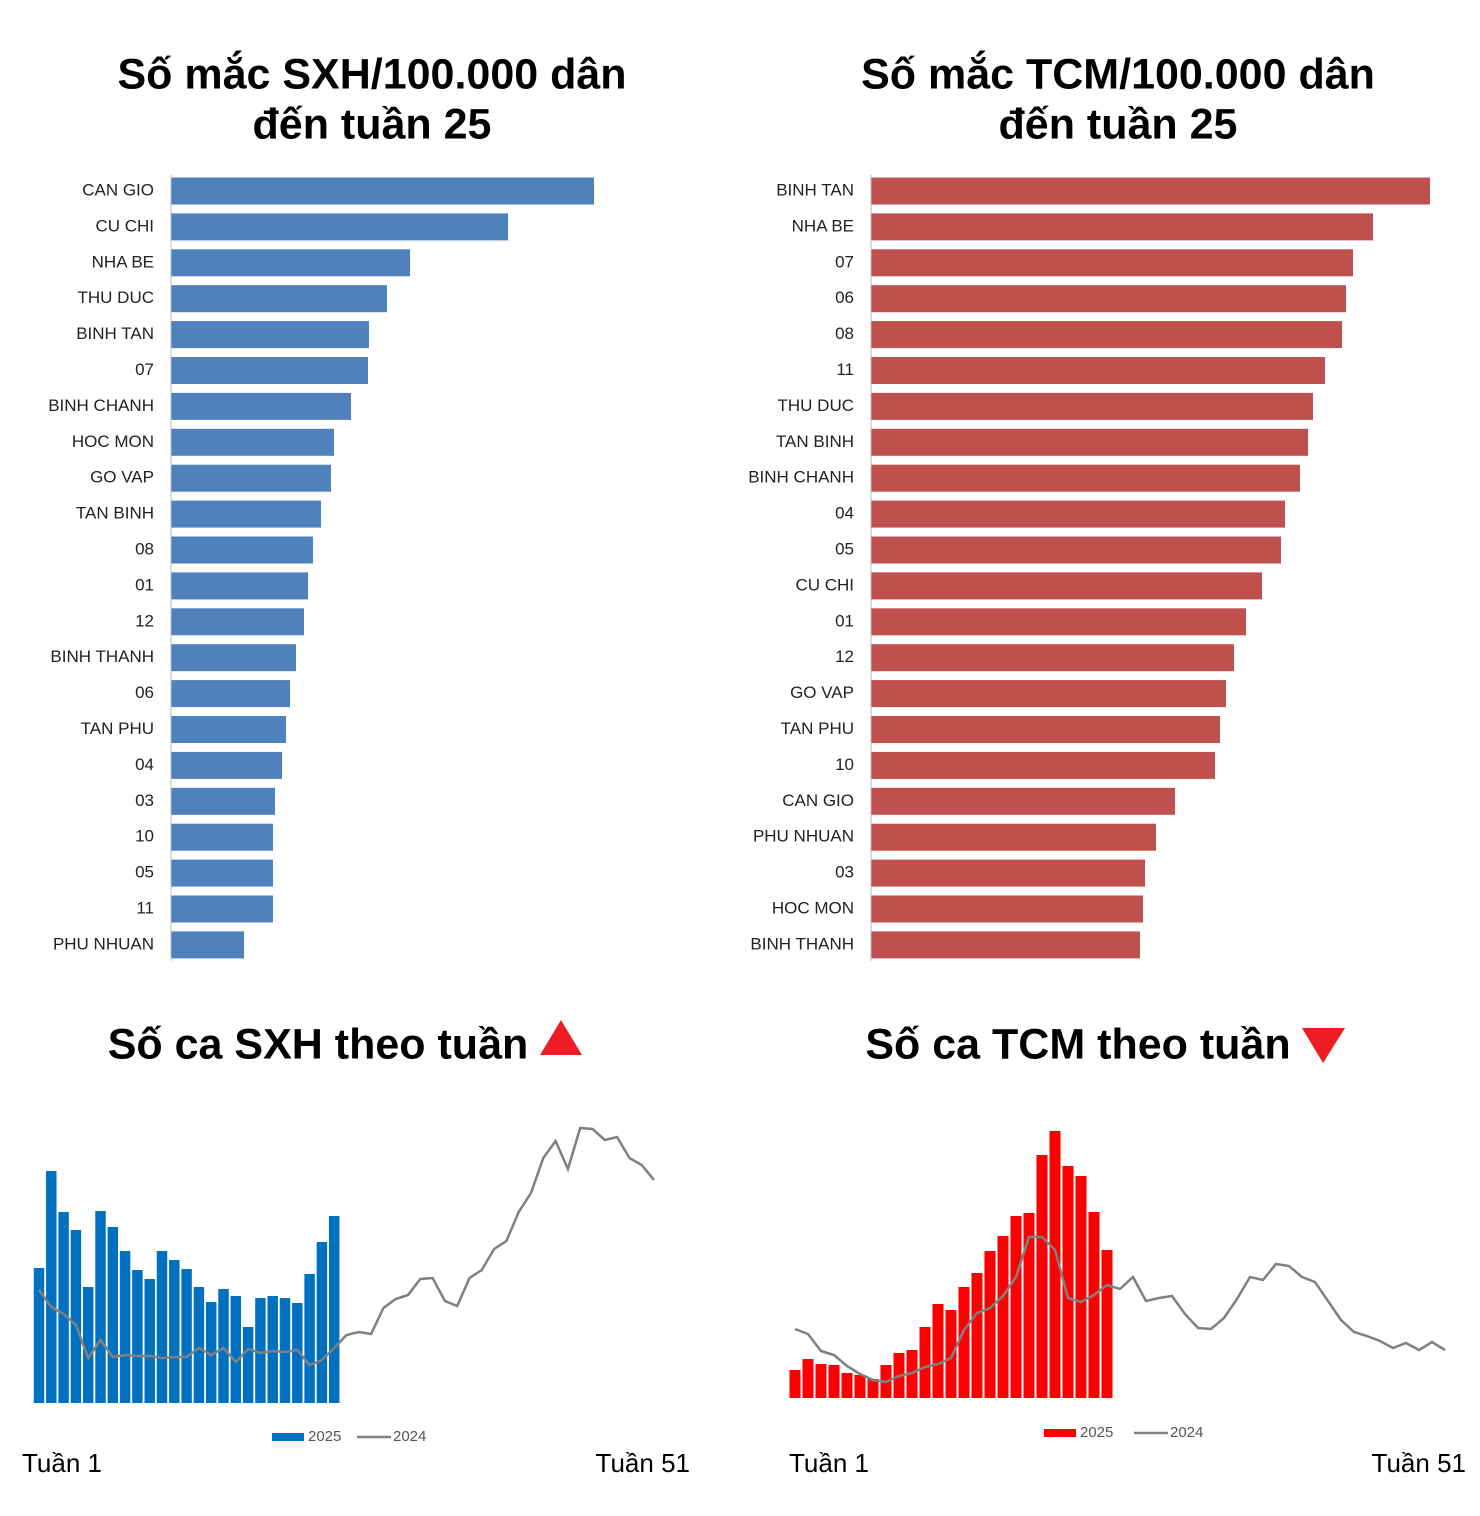  Describe the element at coordinates (318, 1044) in the screenshot. I see `chart-title: Số ca SXH theo tuần` at that location.